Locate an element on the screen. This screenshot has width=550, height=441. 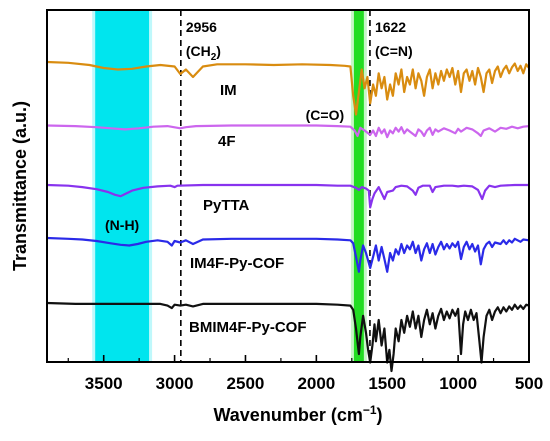
x-tick-label: 1000 is located at coordinates (458, 383).